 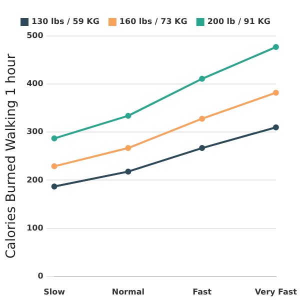 What do you see at coordinates (12, 156) in the screenshot?
I see `y-axis-title: Calories Burned Walking 1 hour` at bounding box center [12, 156].